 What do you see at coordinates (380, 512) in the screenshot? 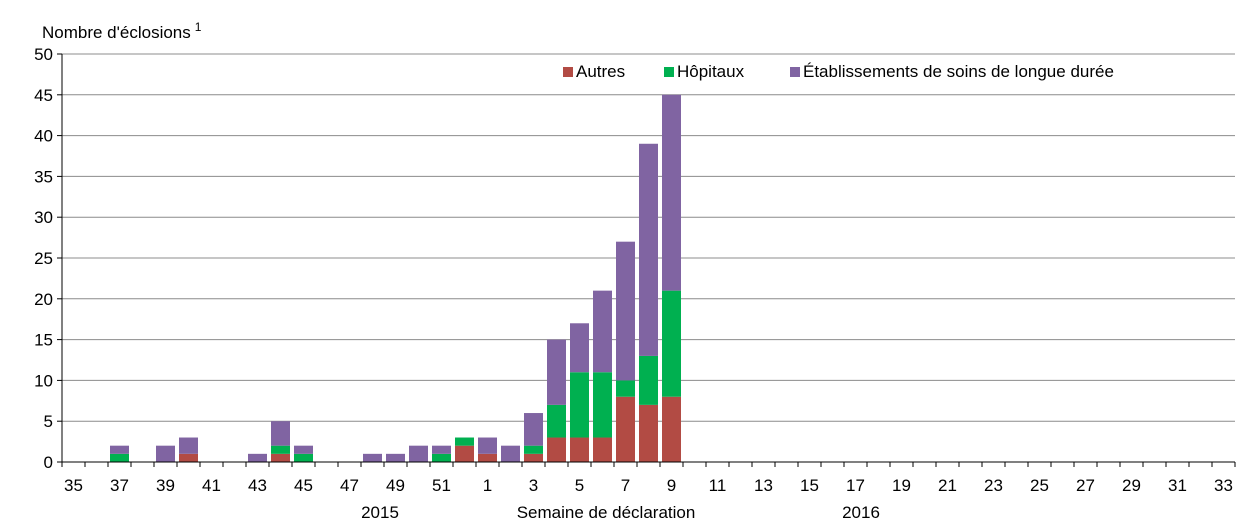
I see `year-label-2015: 2015` at bounding box center [380, 512].